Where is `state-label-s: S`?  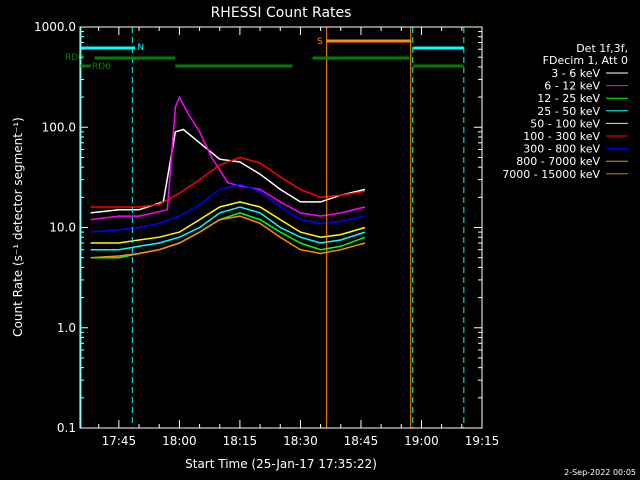
state-label-s: S is located at coordinates (320, 42).